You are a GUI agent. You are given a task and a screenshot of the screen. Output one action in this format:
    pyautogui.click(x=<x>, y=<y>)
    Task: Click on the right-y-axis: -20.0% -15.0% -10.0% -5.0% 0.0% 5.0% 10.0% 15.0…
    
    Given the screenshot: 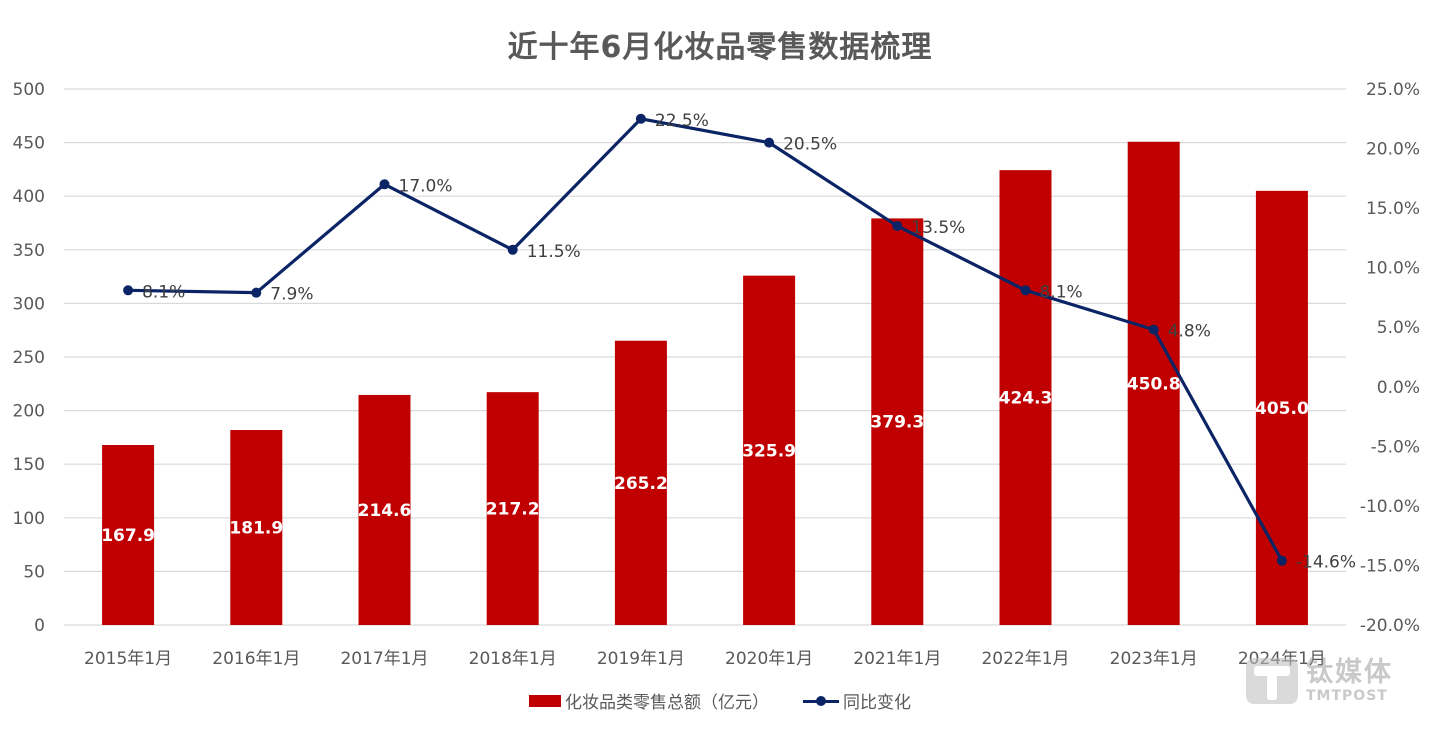 What is the action you would take?
    pyautogui.click(x=1390, y=358)
    